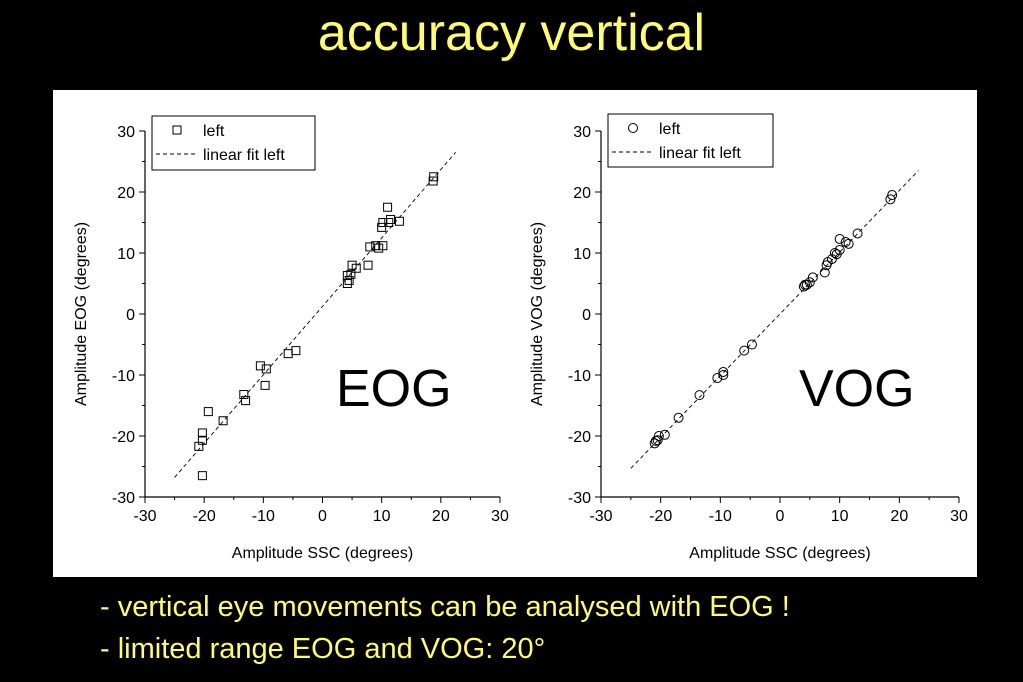  What do you see at coordinates (633, 128) in the screenshot?
I see `legend-circle-marker` at bounding box center [633, 128].